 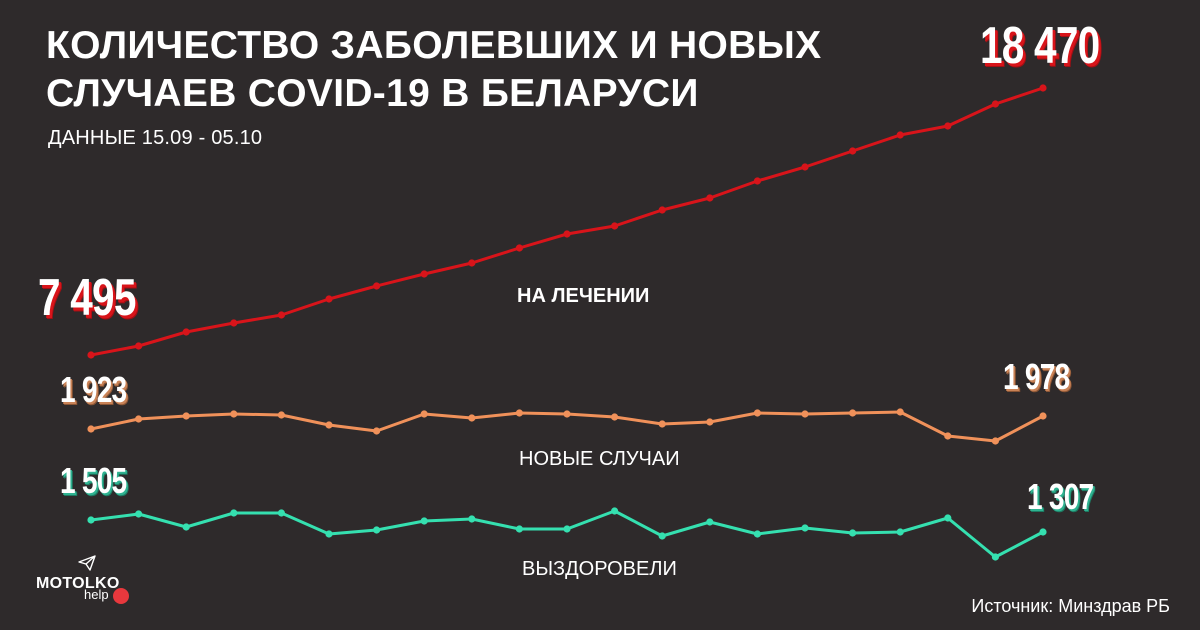 What do you see at coordinates (1060, 496) in the screenshot?
I see `recovered-end-value: 1 307` at bounding box center [1060, 496].